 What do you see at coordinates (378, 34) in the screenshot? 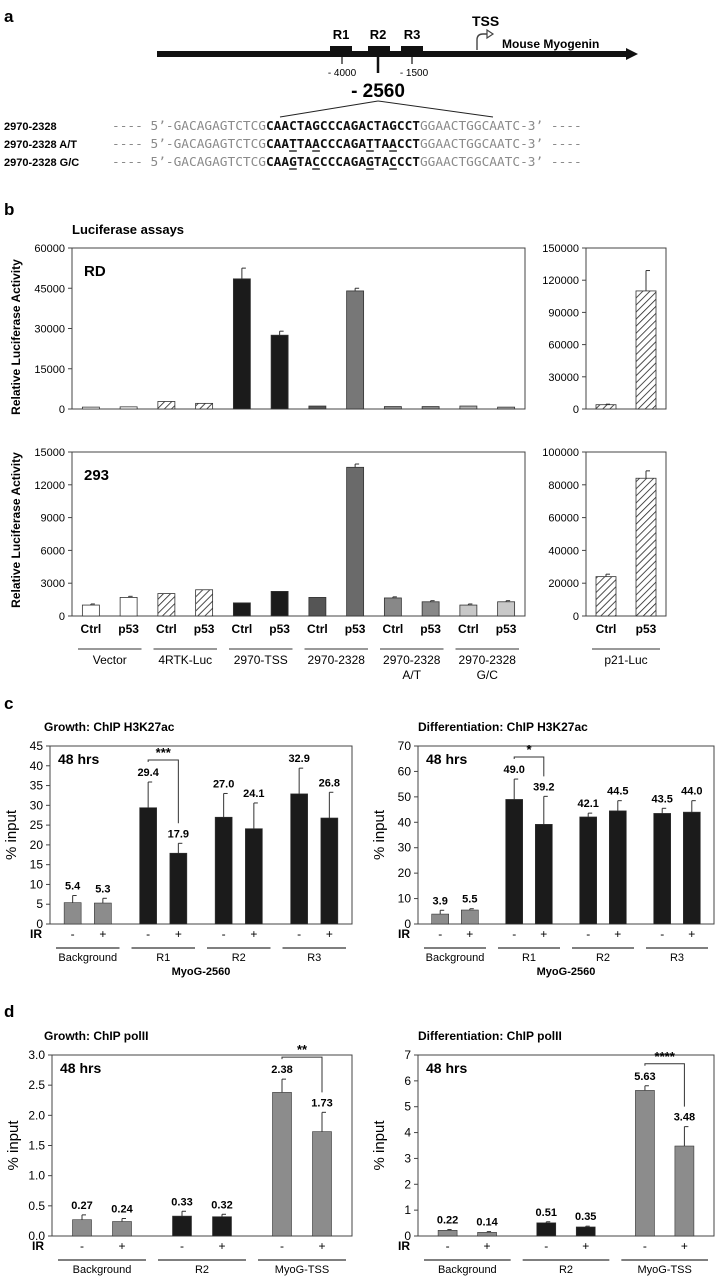
I see `region-r2-label: R2` at bounding box center [378, 34].